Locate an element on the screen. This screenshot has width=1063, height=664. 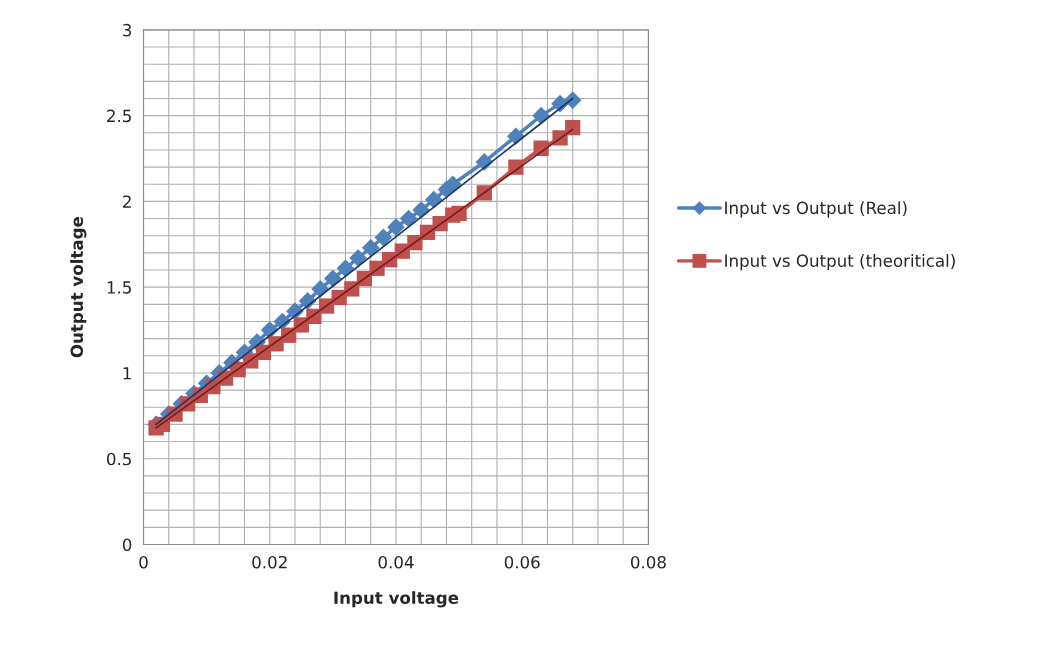
x-tick-label: 0.04 is located at coordinates (396, 562).